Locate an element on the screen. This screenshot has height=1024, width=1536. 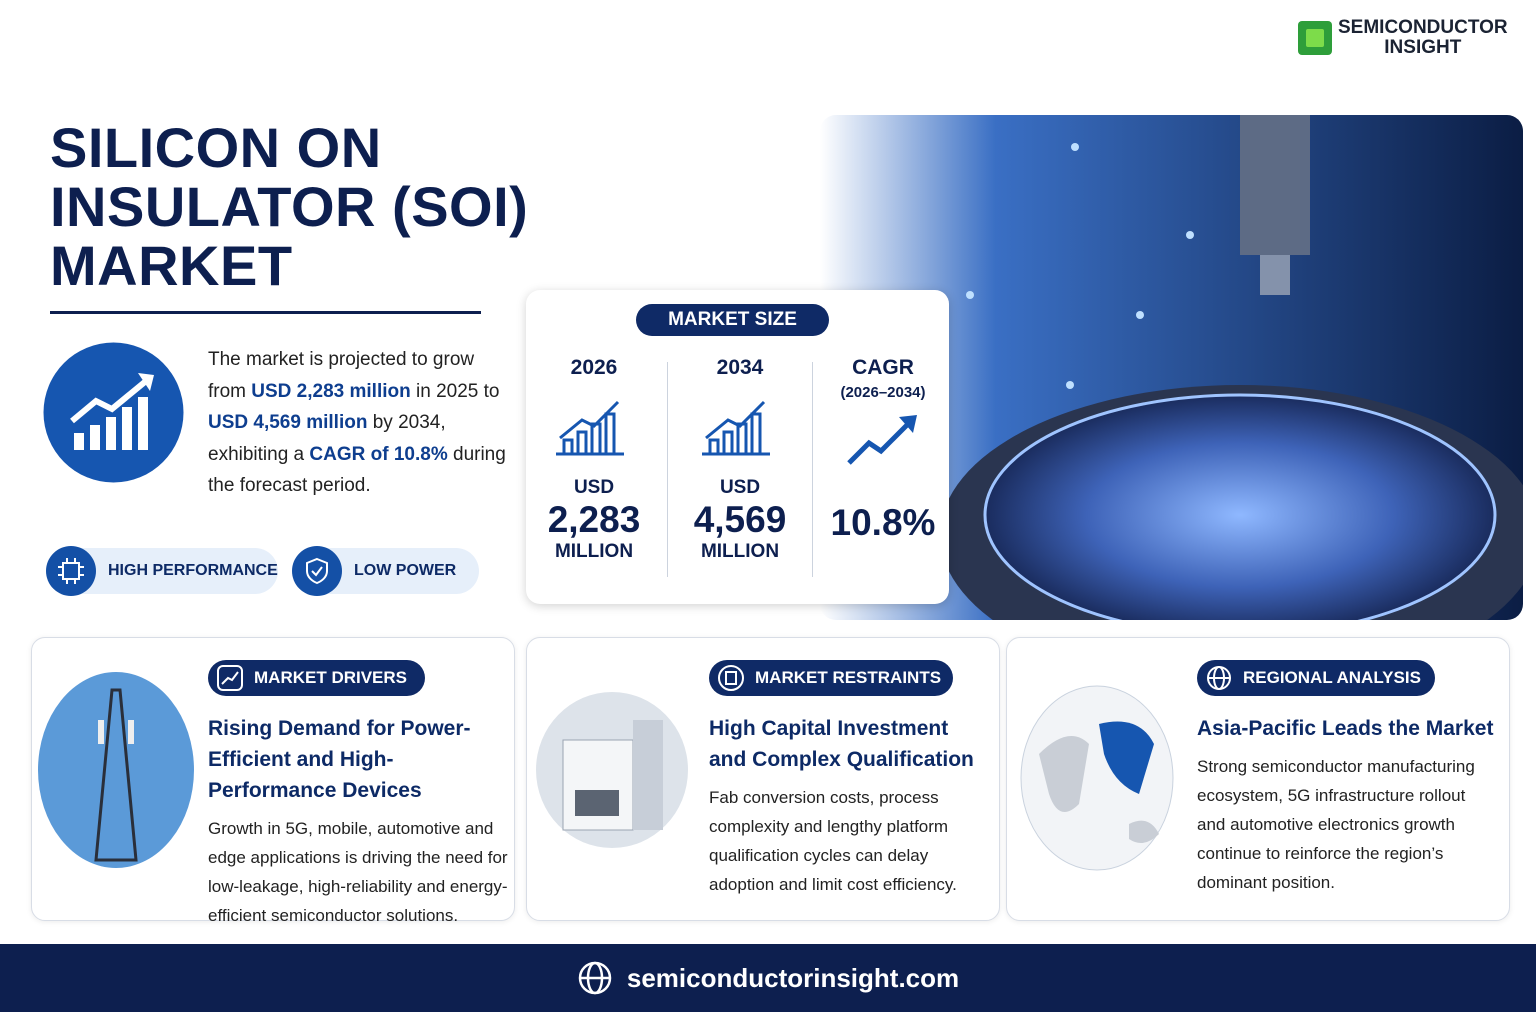
footer: semiconductorinsight.com is located at coordinates (768, 978).